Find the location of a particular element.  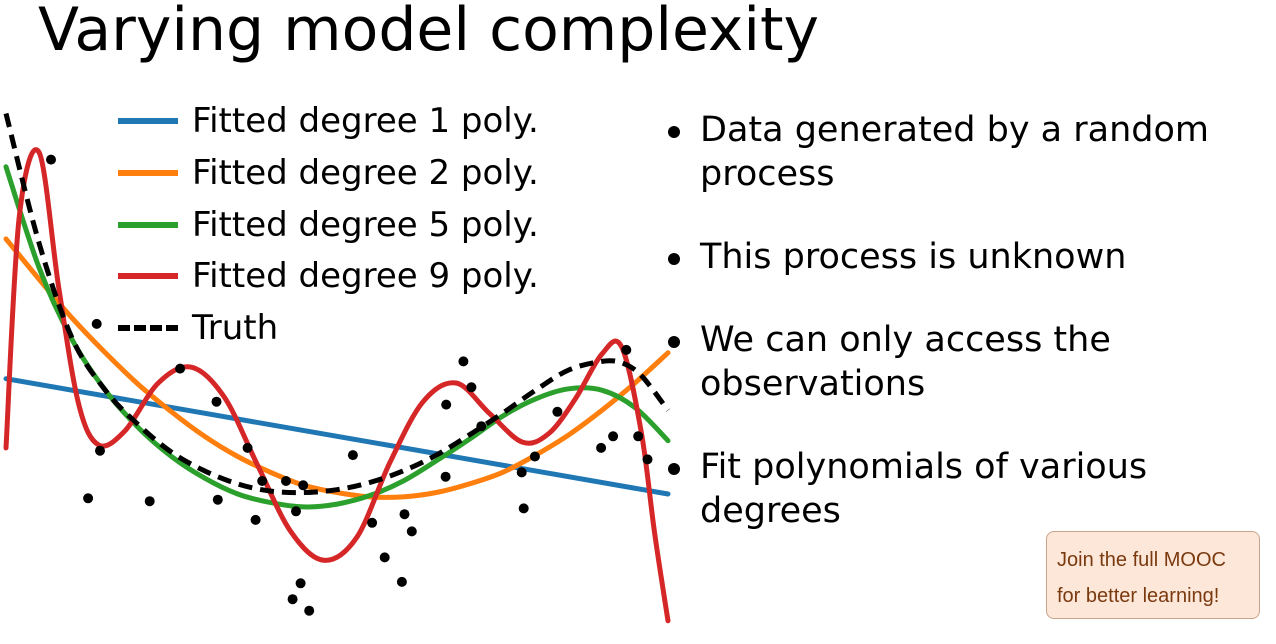

legend-item: Fitted degree 1 poly. is located at coordinates (328, 121).